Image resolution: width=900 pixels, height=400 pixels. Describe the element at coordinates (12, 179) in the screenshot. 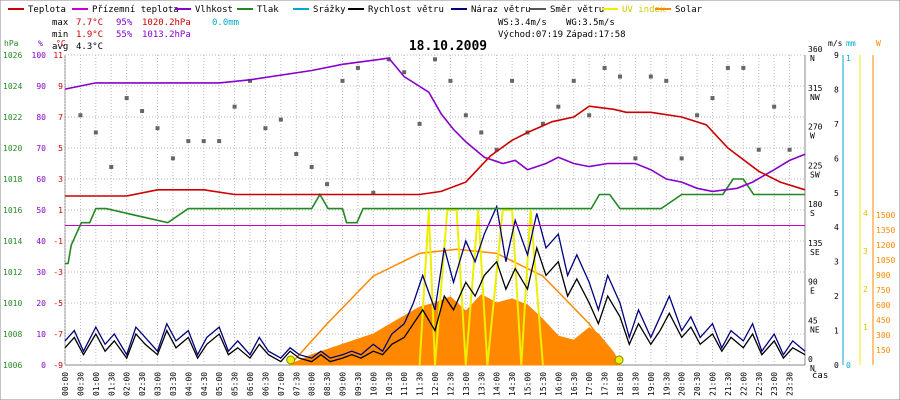

I see `hpa-tick-6: 1018` at that location.